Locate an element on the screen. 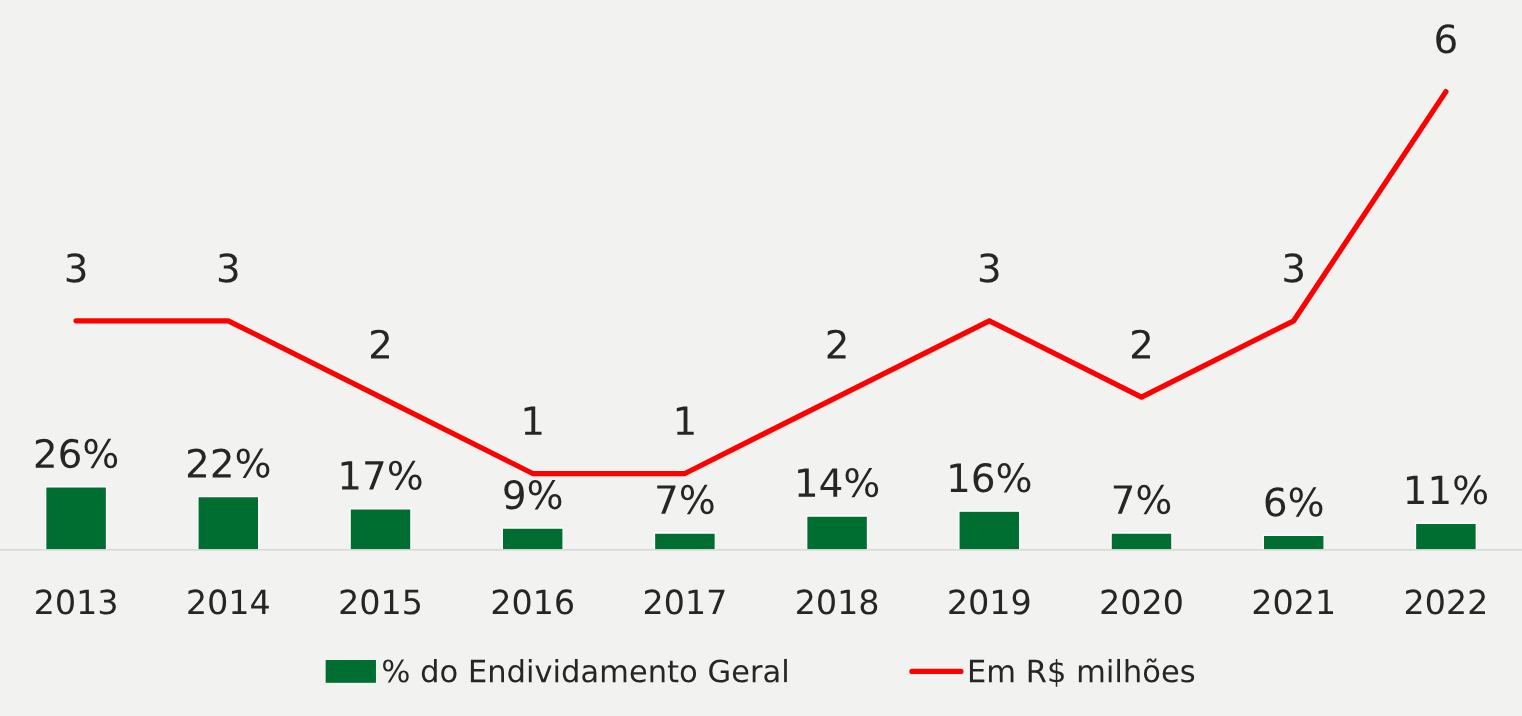 The image size is (1522, 716). legend-label: Em R$ milhões is located at coordinates (1082, 672).